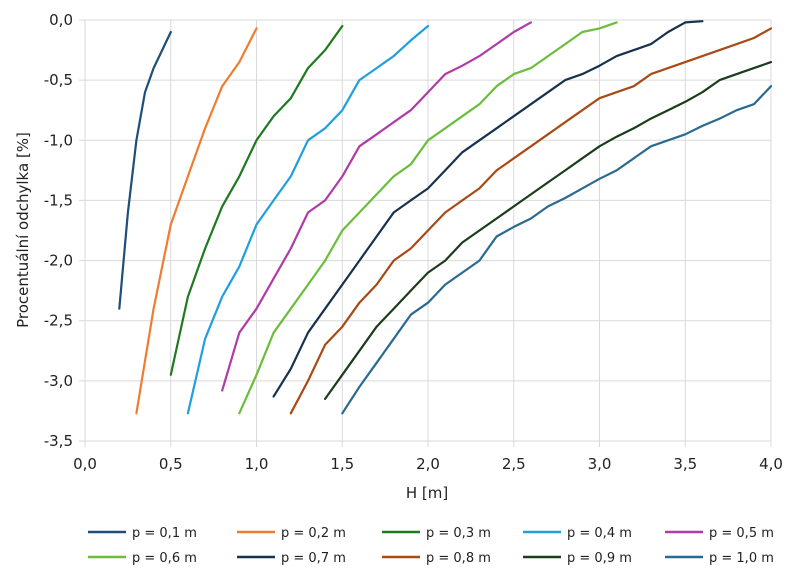 The height and width of the screenshot is (581, 800). Describe the element at coordinates (257, 464) in the screenshot. I see `x-tick-label: 1,0` at that location.